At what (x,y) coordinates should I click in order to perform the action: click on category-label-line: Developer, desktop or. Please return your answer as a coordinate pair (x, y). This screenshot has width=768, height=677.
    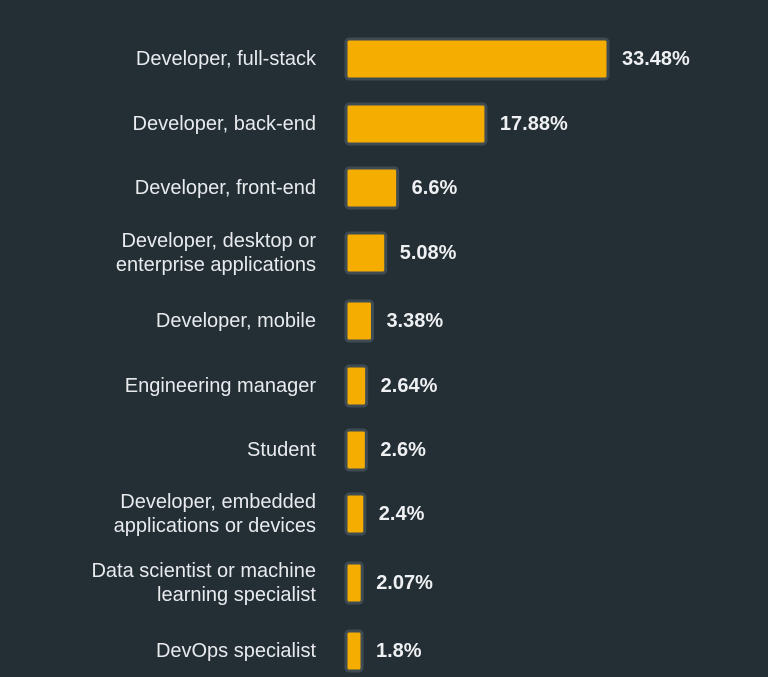
    Looking at the image, I should click on (218, 241).